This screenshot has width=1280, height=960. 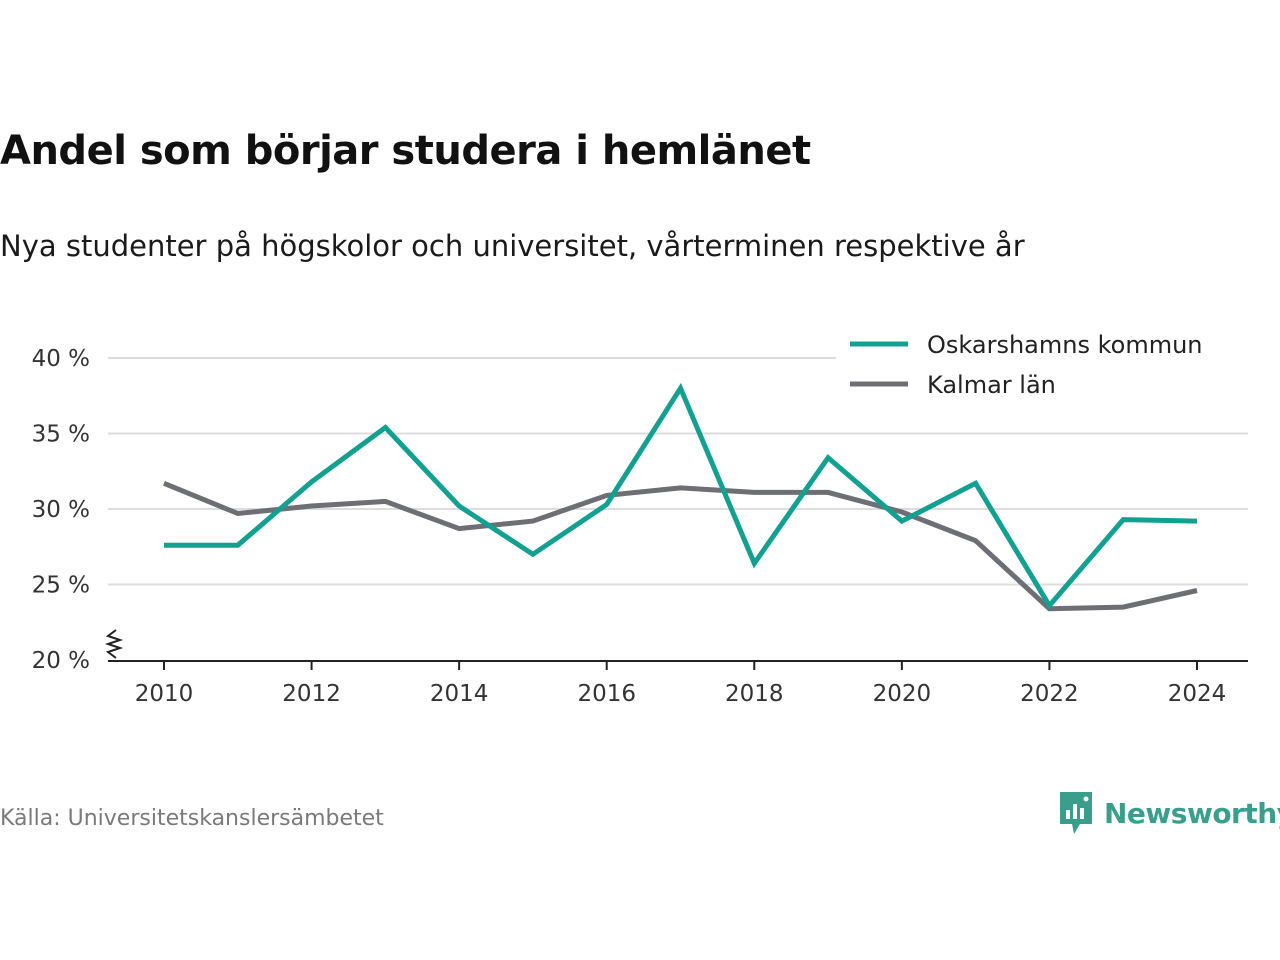 What do you see at coordinates (902, 694) in the screenshot?
I see `x-tick-label: 2020` at bounding box center [902, 694].